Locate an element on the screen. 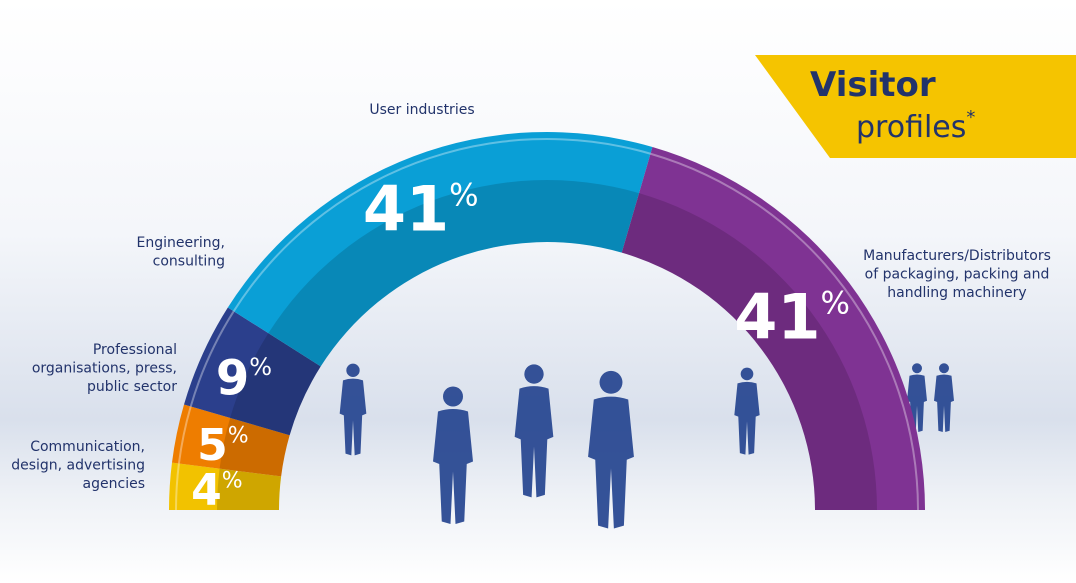 The width and height of the screenshot is (1076, 583). value-label: 9% is located at coordinates (244, 378).